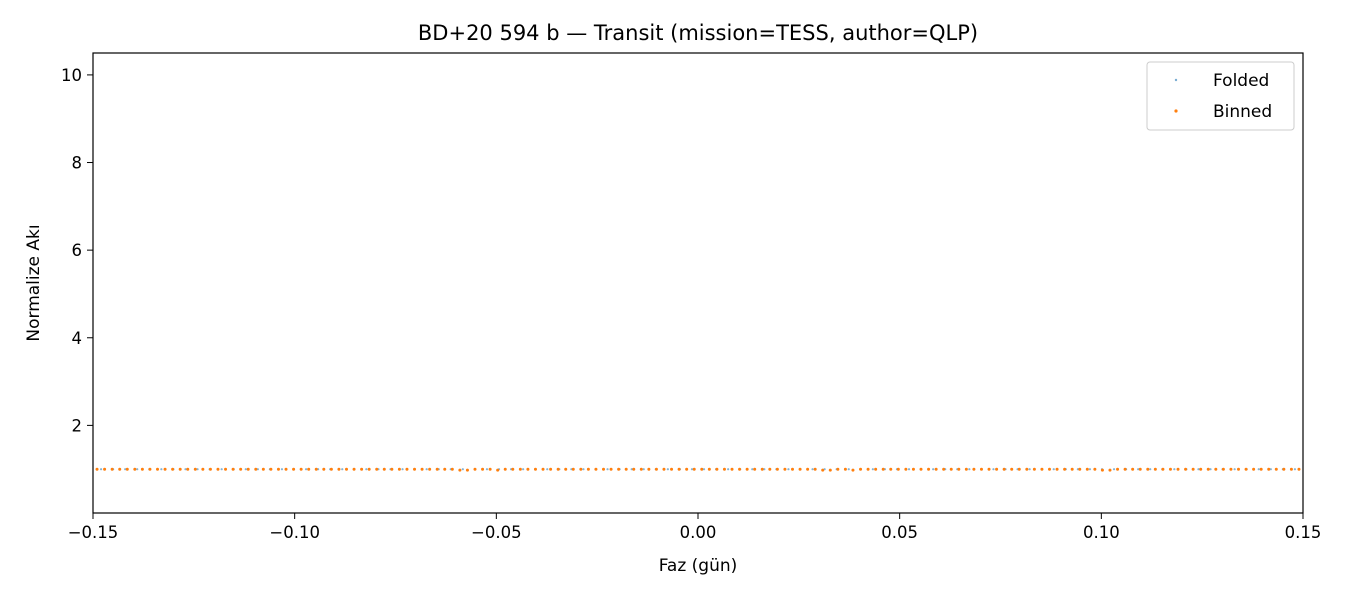  Describe the element at coordinates (93, 532) in the screenshot. I see `x-tick-label: −0.15` at that location.